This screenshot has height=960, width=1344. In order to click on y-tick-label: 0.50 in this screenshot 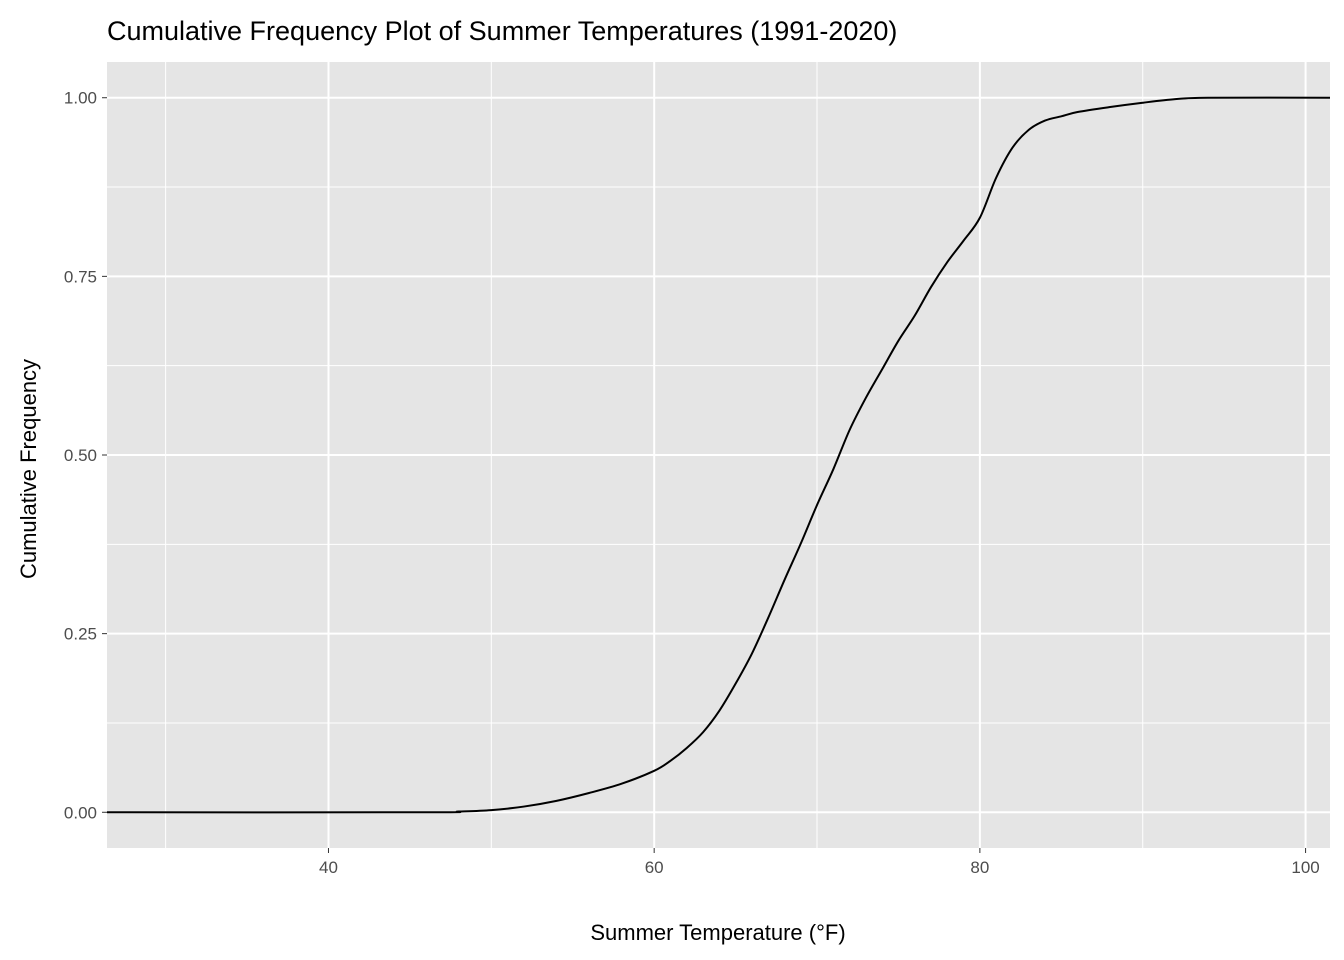, I will do `click(80, 455)`.